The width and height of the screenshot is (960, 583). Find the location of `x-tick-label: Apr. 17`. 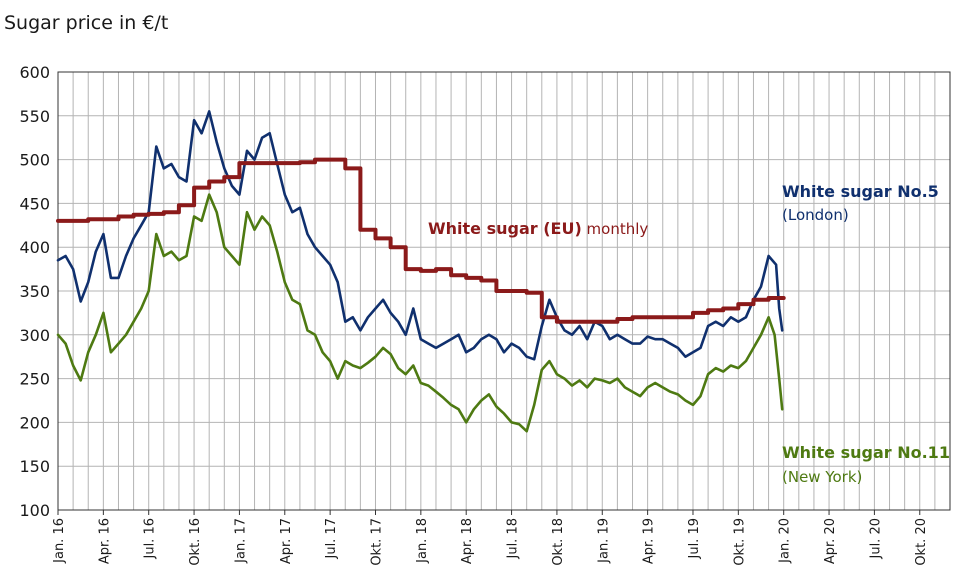

x-tick-label: Apr. 17 is located at coordinates (286, 541).